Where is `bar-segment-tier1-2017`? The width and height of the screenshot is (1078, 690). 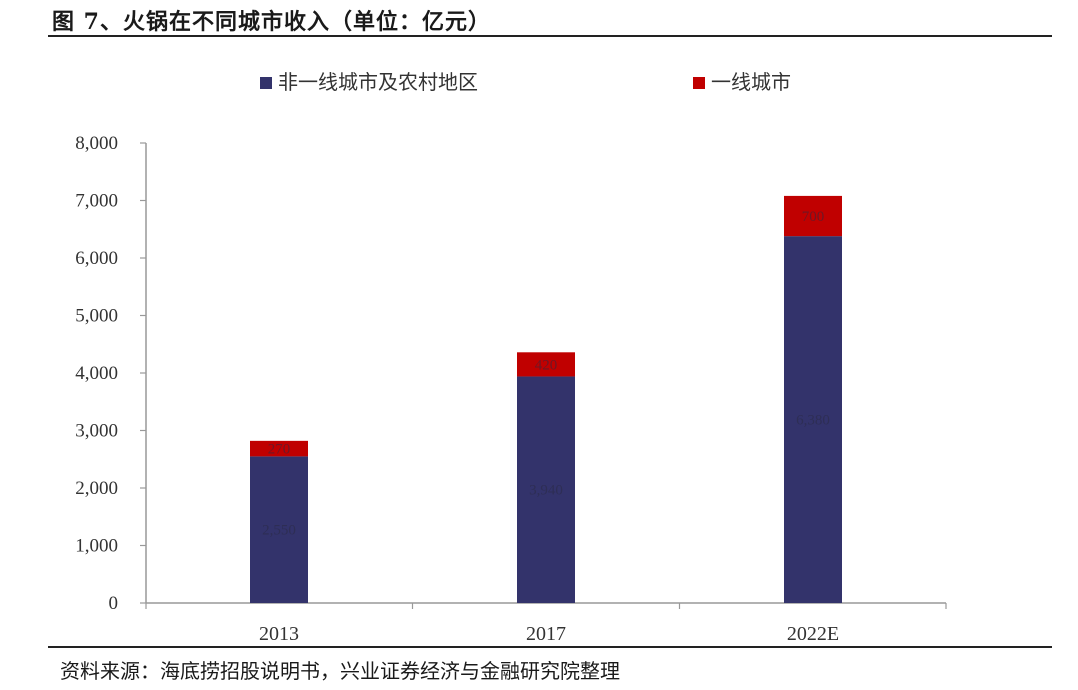 bar-segment-tier1-2017 is located at coordinates (546, 364).